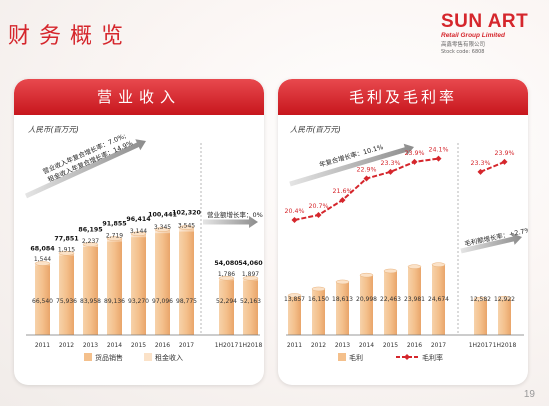 The height and width of the screenshot is (406, 549). I want to click on margin-line-half-year, so click(492, 166).